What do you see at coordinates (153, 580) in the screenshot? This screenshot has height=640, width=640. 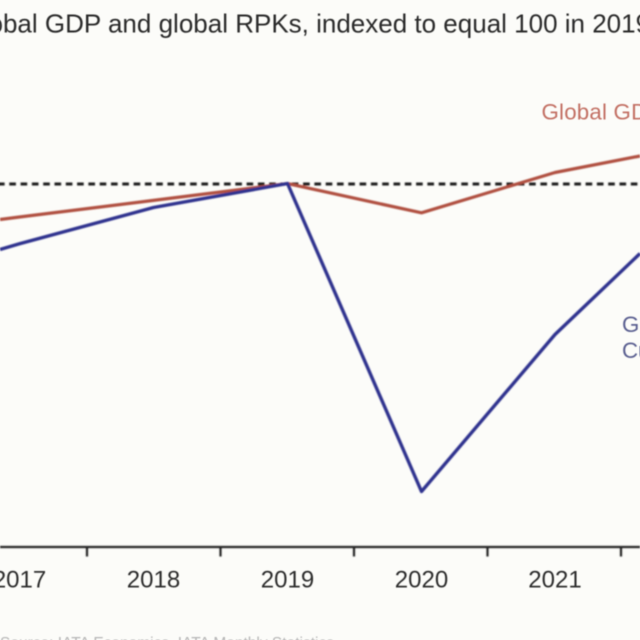 I see `svg-text: 2018` at bounding box center [153, 580].